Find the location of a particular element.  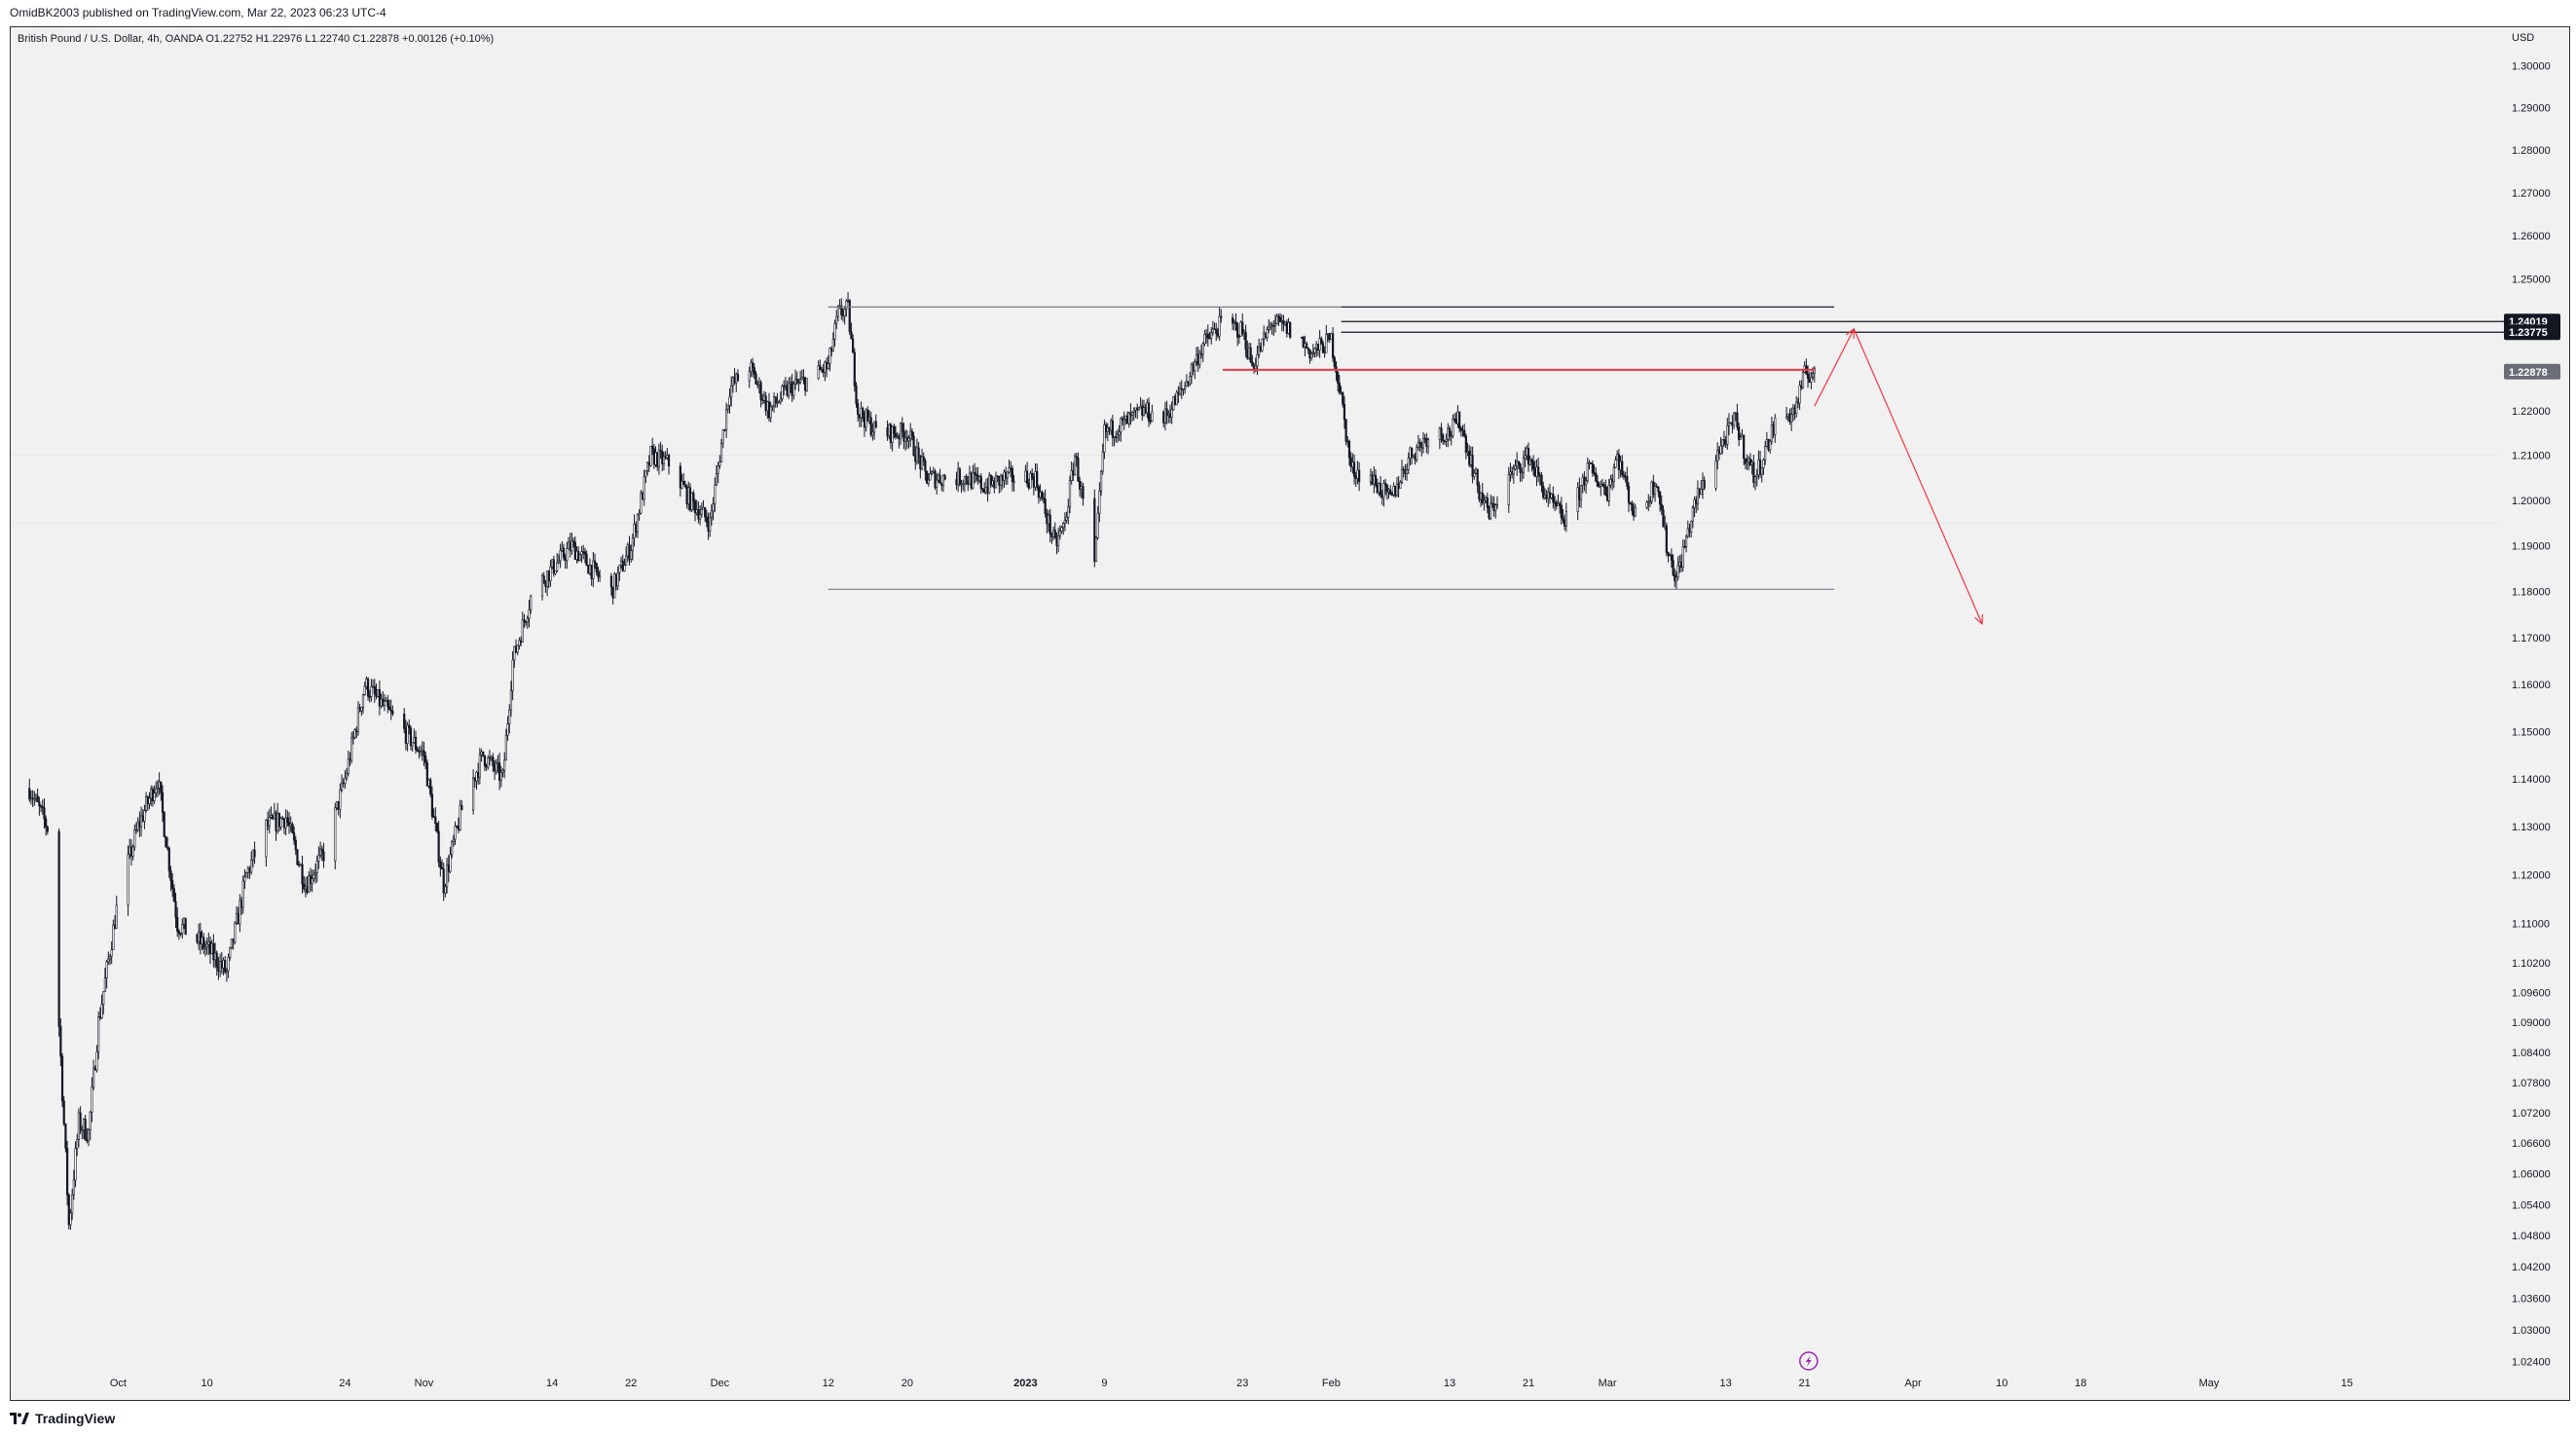

time-tick-label: 23 is located at coordinates (1242, 1383).